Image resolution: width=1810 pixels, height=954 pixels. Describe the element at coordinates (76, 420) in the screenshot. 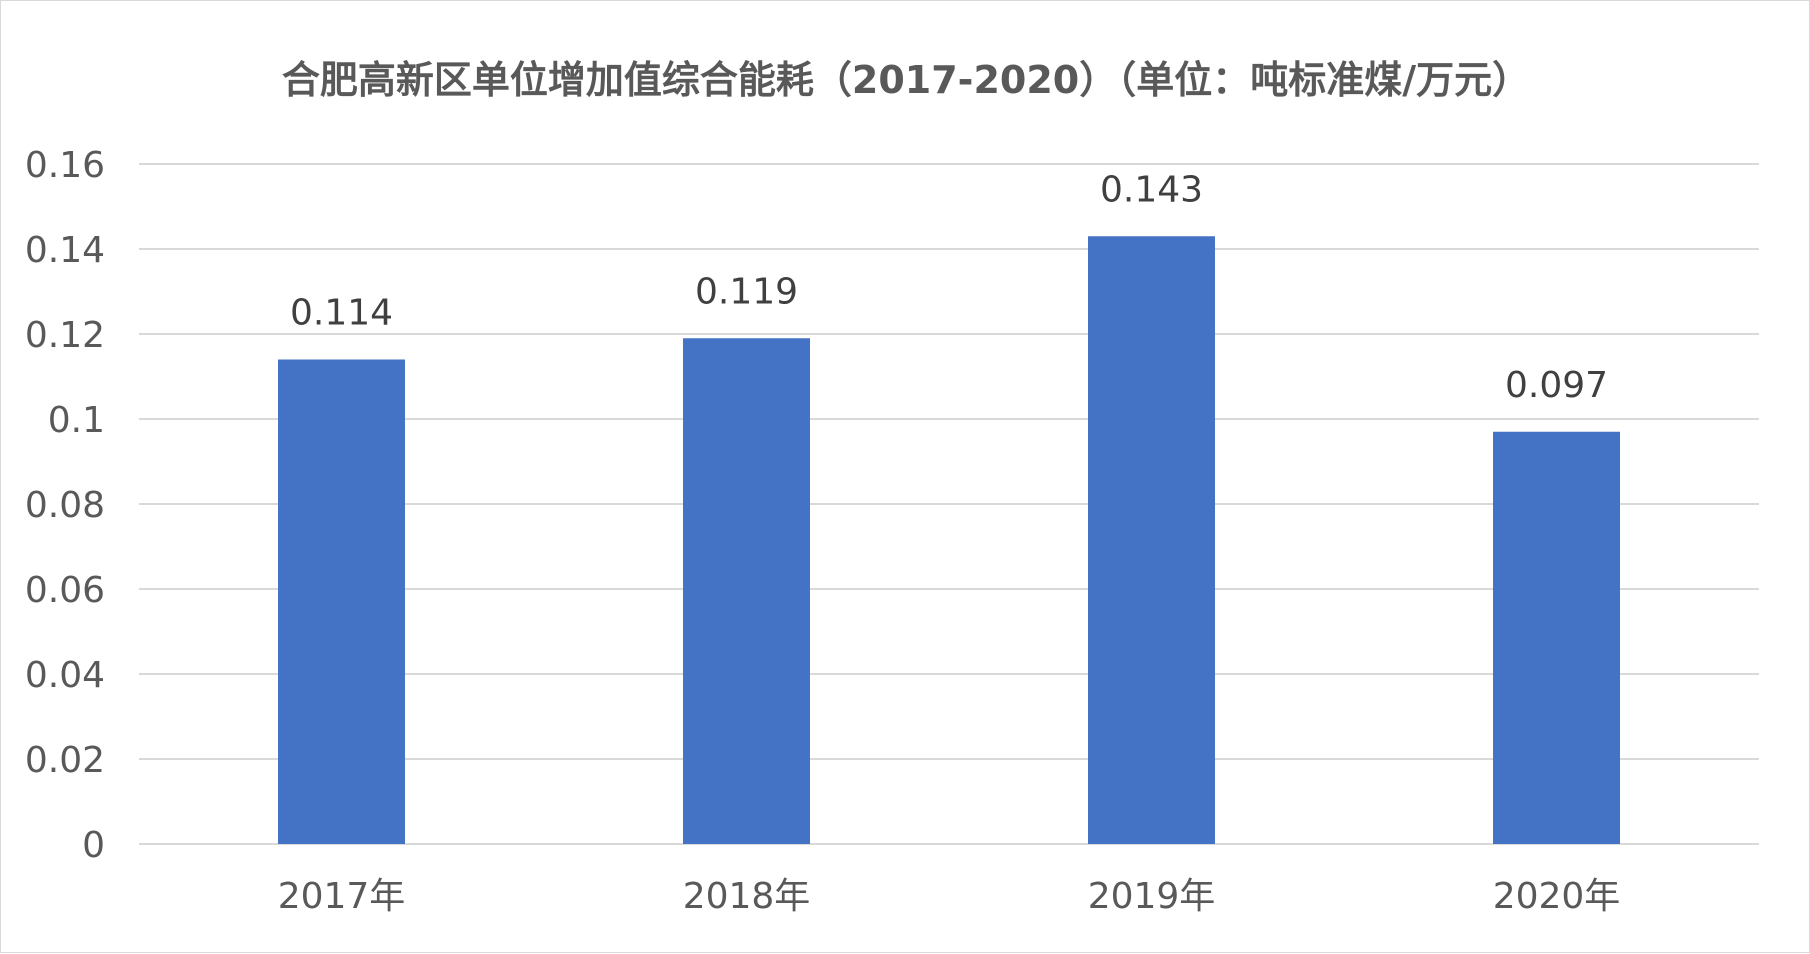

I see `y-tick-label: 0.1` at that location.